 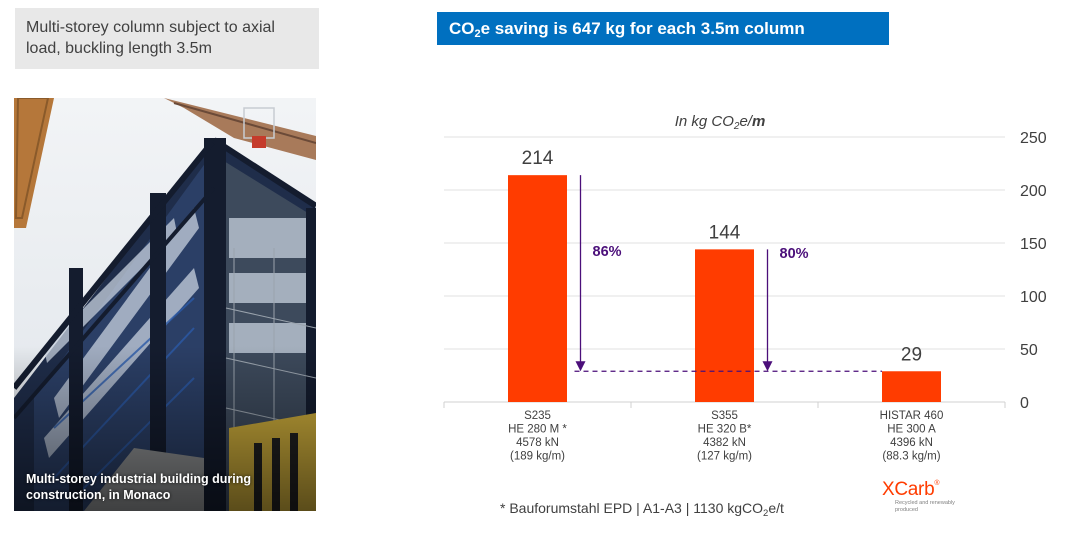 I want to click on reduction-percent-label: 80%, so click(x=794, y=254).